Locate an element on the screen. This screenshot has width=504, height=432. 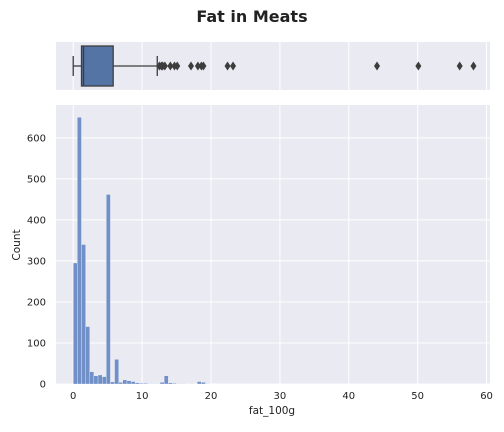
y-tick-label: 400 is located at coordinates (36, 220).